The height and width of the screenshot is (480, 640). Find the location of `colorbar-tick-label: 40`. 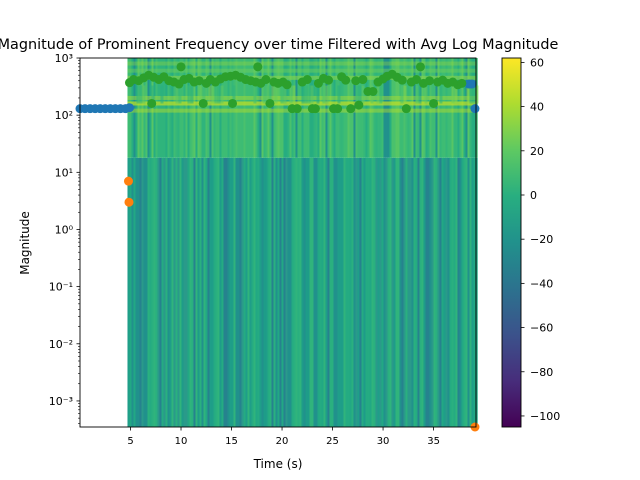

colorbar-tick-label: 40 is located at coordinates (537, 107).